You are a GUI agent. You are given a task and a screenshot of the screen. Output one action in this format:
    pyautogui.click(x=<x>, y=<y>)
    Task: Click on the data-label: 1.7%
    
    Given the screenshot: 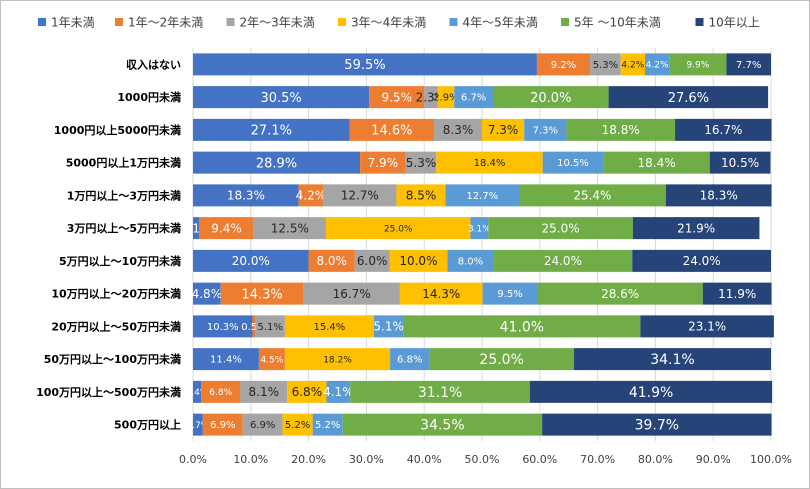 What is the action you would take?
    pyautogui.click(x=197, y=426)
    